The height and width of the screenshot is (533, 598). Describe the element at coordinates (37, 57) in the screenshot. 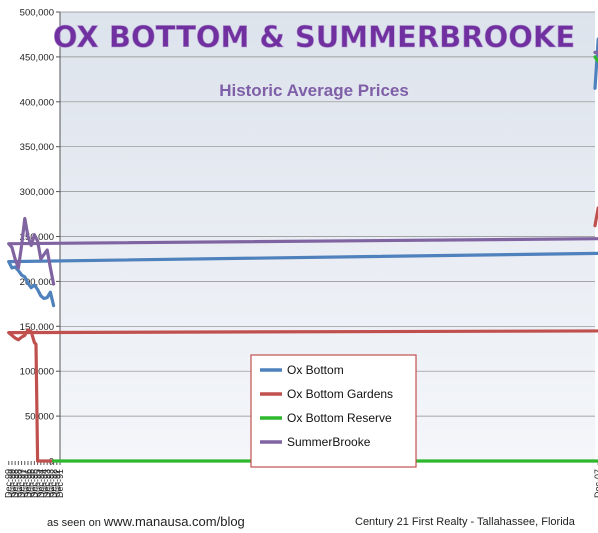

I see `y-tick-label: 450,000` at that location.